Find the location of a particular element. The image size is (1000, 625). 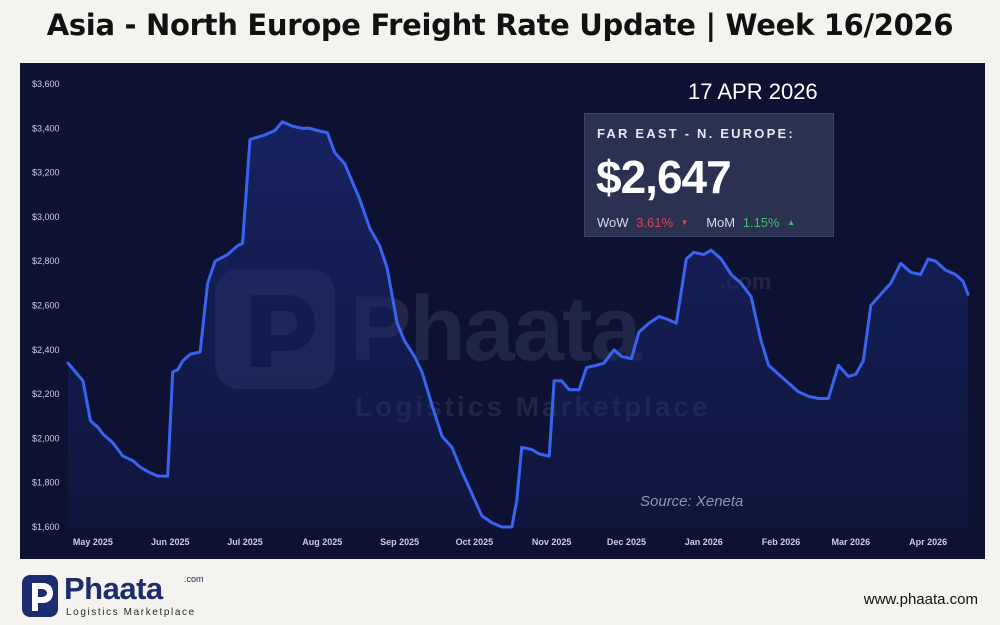

x-tick-label: Feb 2026 is located at coordinates (781, 542).